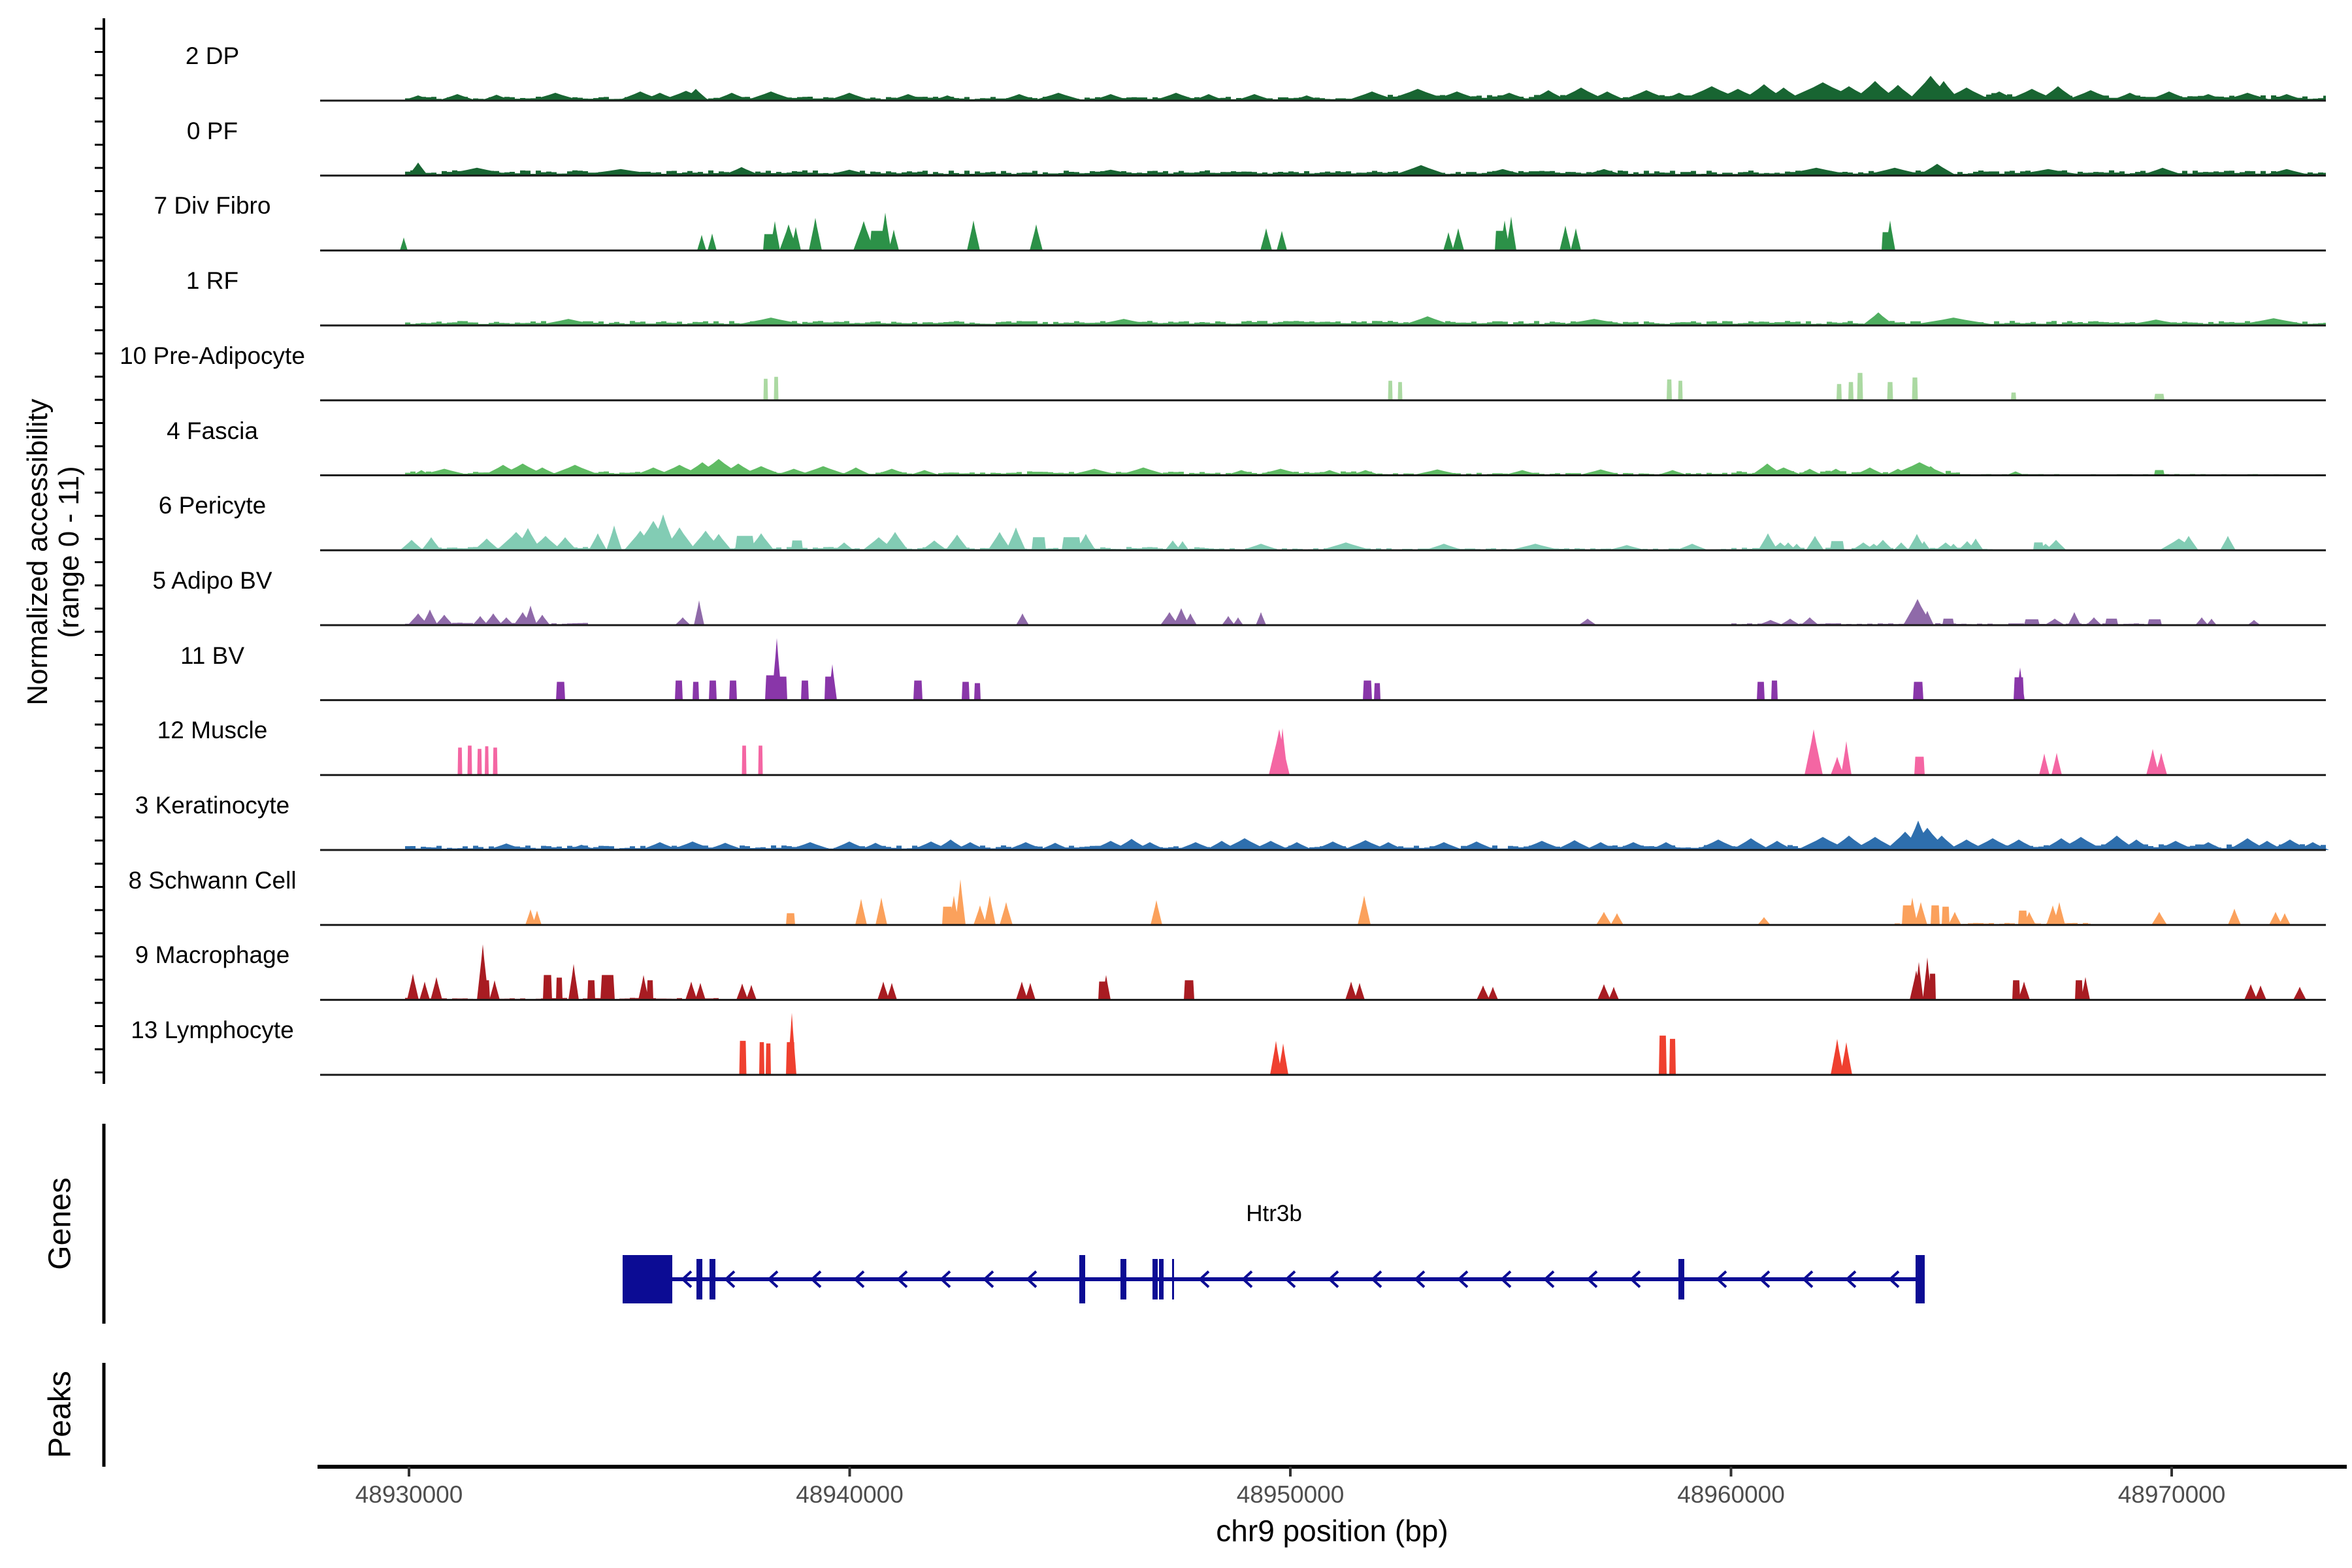 Image resolution: width=2352 pixels, height=1568 pixels. I want to click on track-signal-12-muscle, so click(1312, 752).